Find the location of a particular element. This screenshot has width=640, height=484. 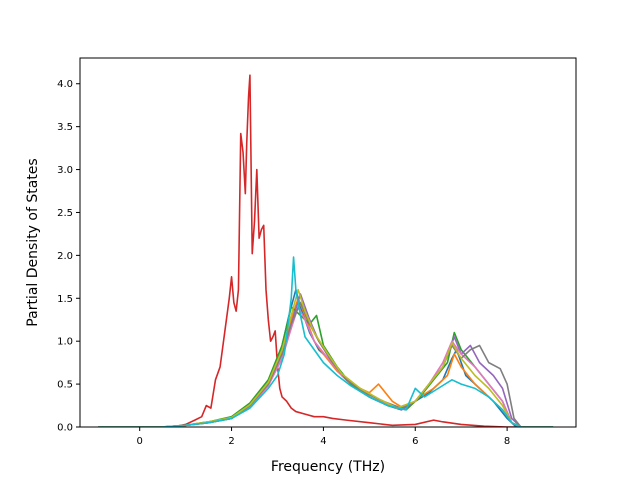

y-tick-label: 0.5 is located at coordinates (65, 385).